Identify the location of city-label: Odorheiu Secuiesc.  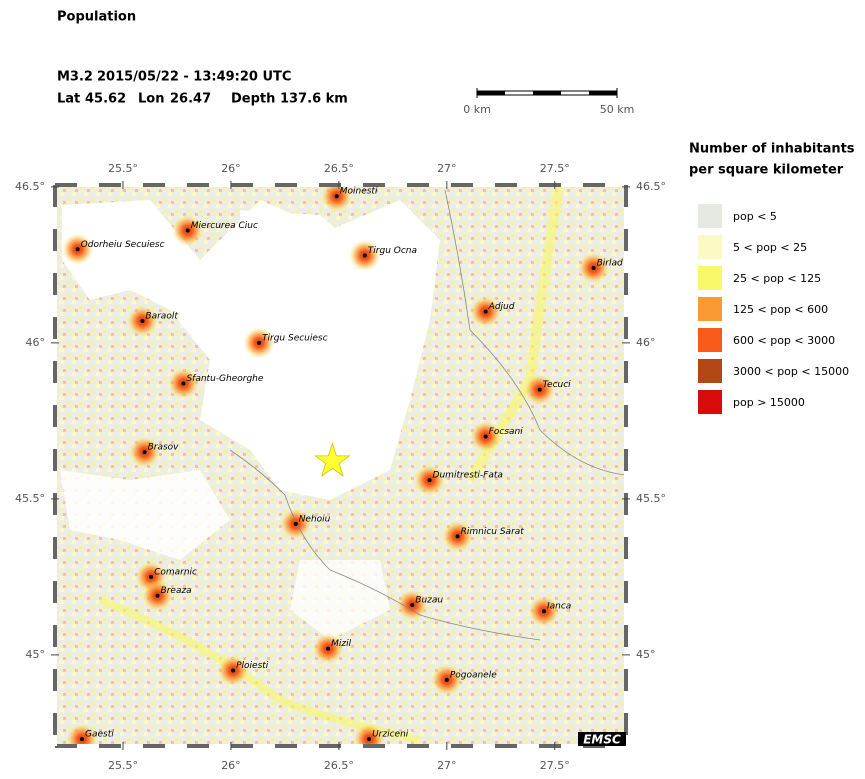
(123, 245).